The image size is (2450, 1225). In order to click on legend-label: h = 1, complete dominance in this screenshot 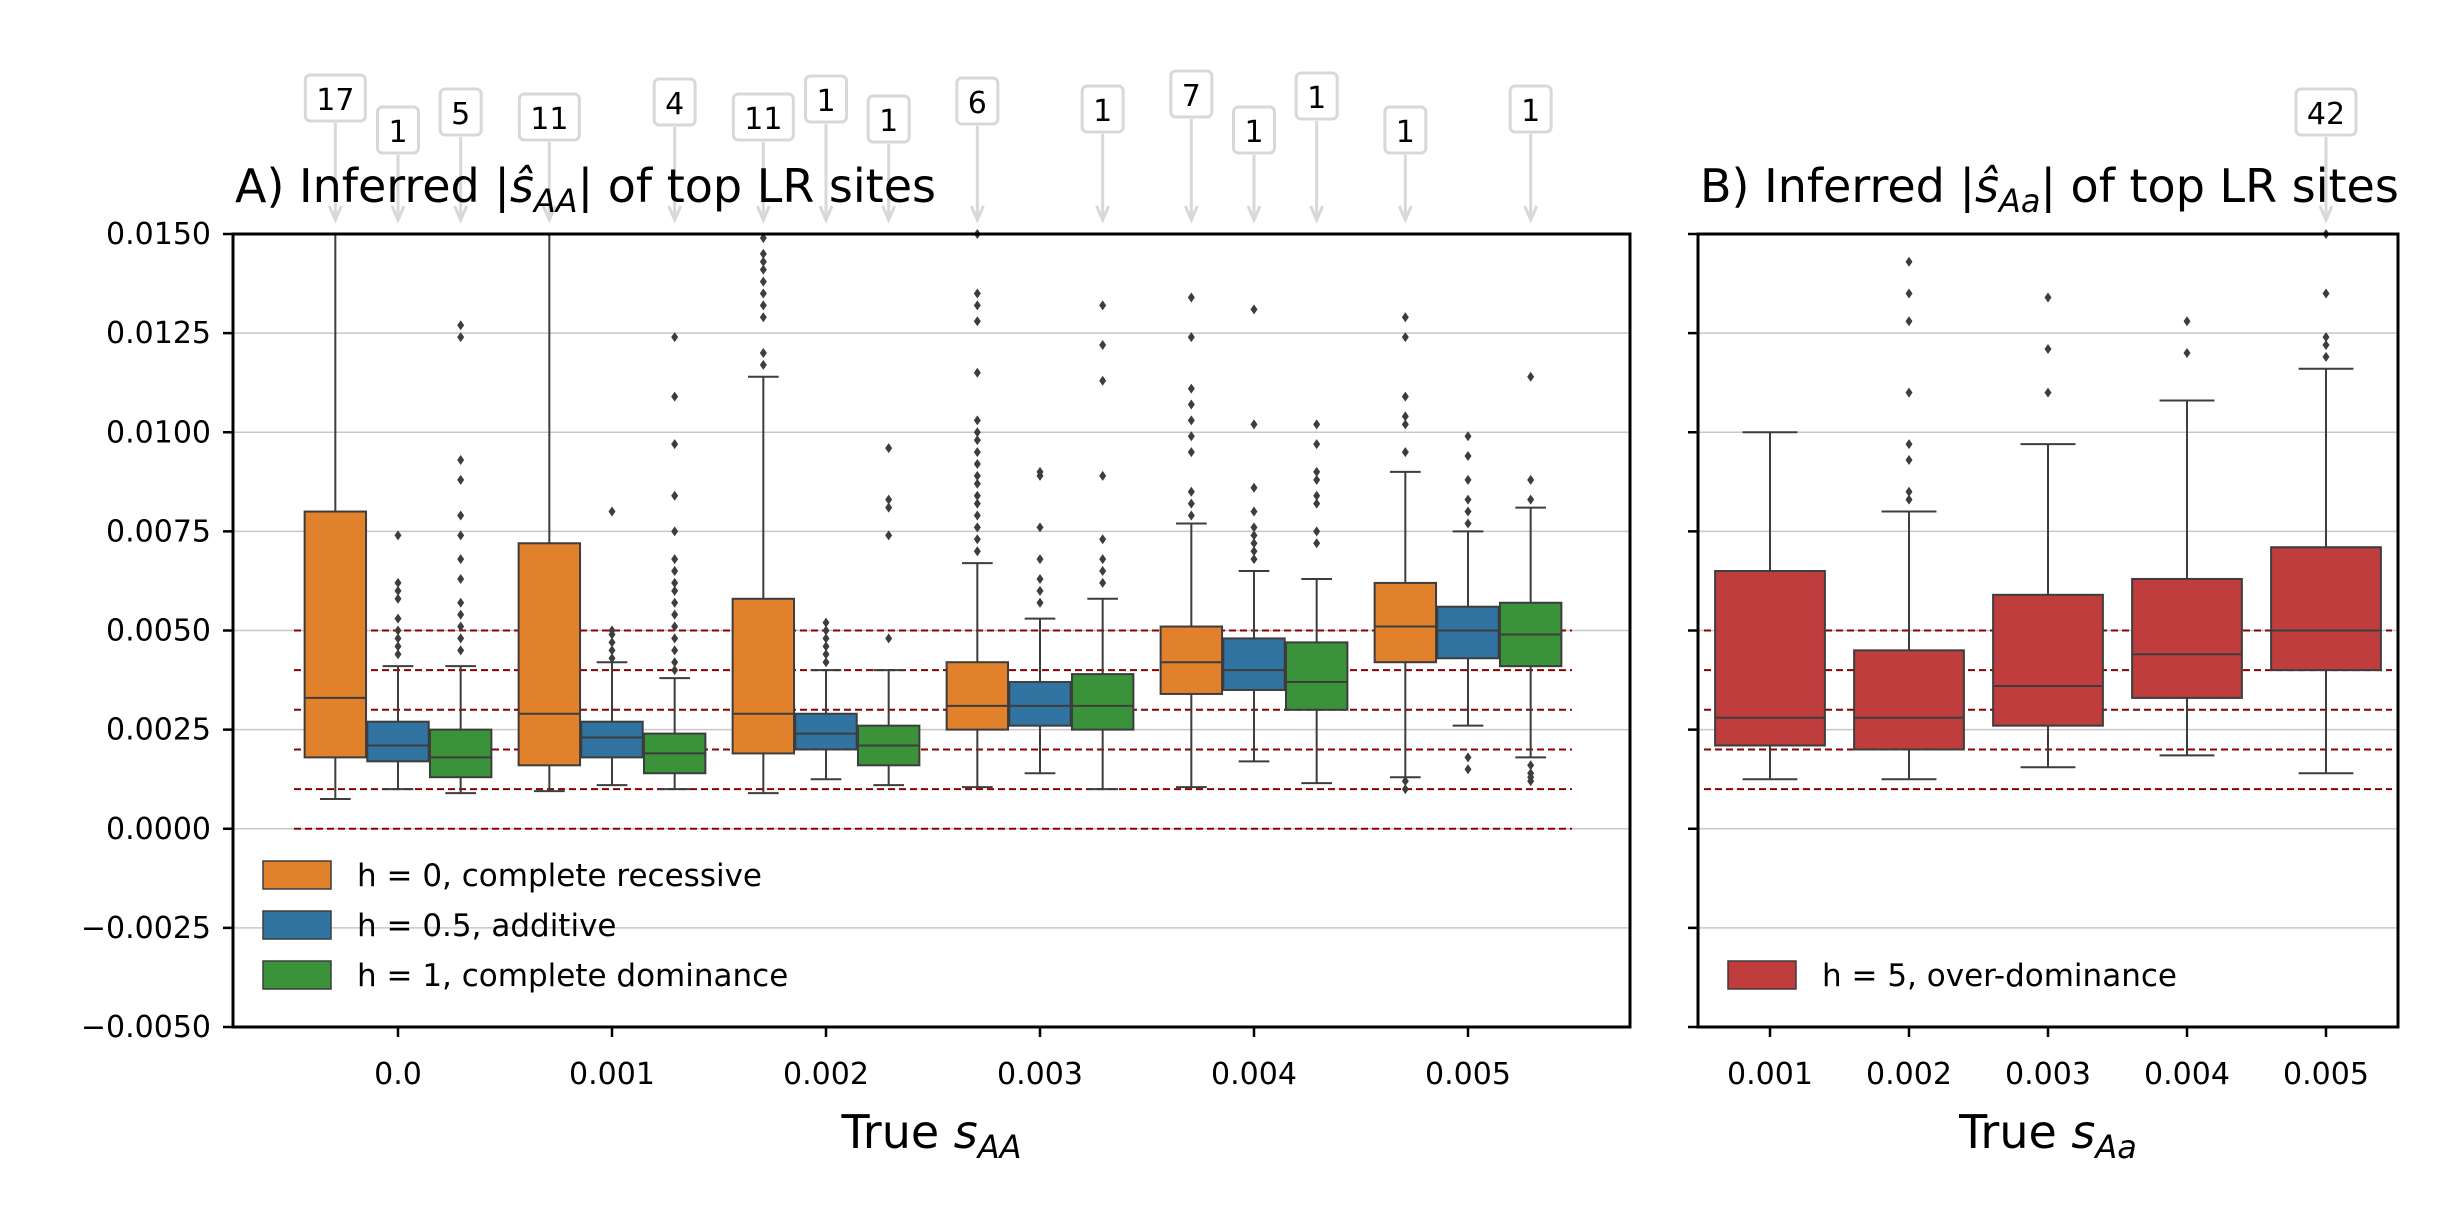, I will do `click(572, 976)`.